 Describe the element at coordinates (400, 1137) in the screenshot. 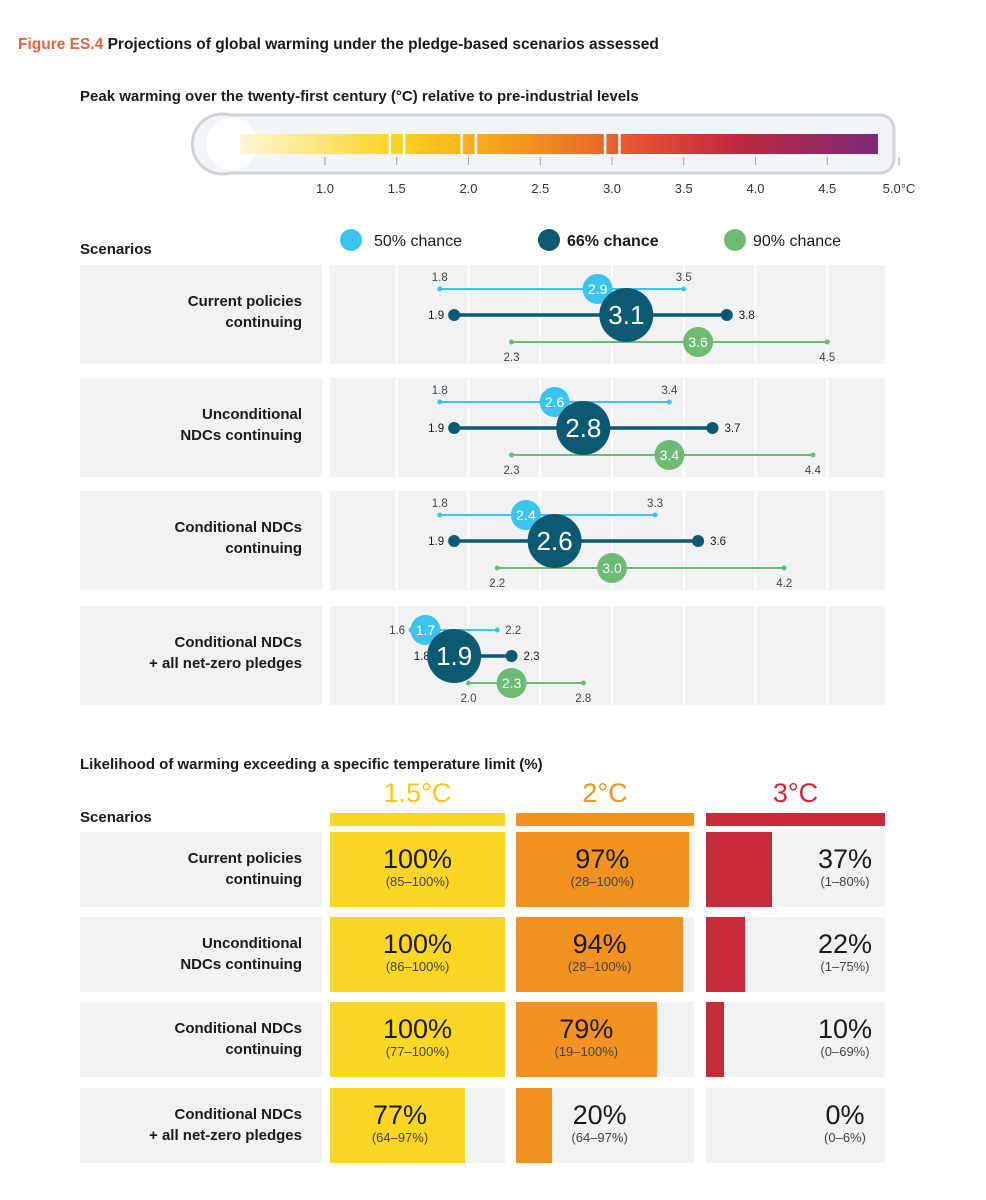

I see `likelihood-range: (64–97%)` at that location.